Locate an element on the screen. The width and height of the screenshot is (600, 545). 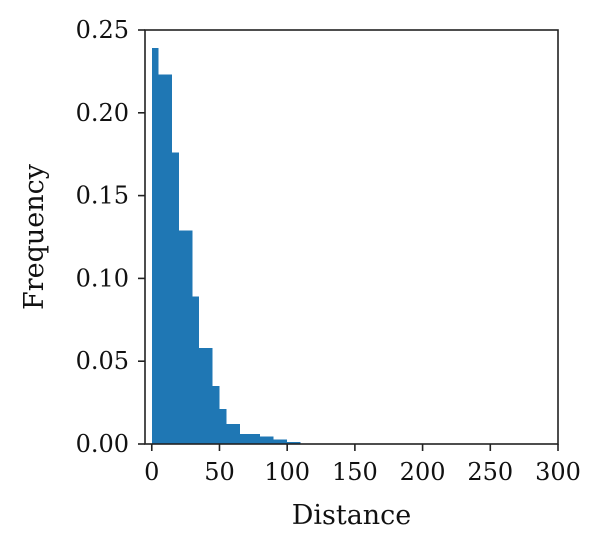
y-tick-label-5: 0.25 is located at coordinates (102, 30).